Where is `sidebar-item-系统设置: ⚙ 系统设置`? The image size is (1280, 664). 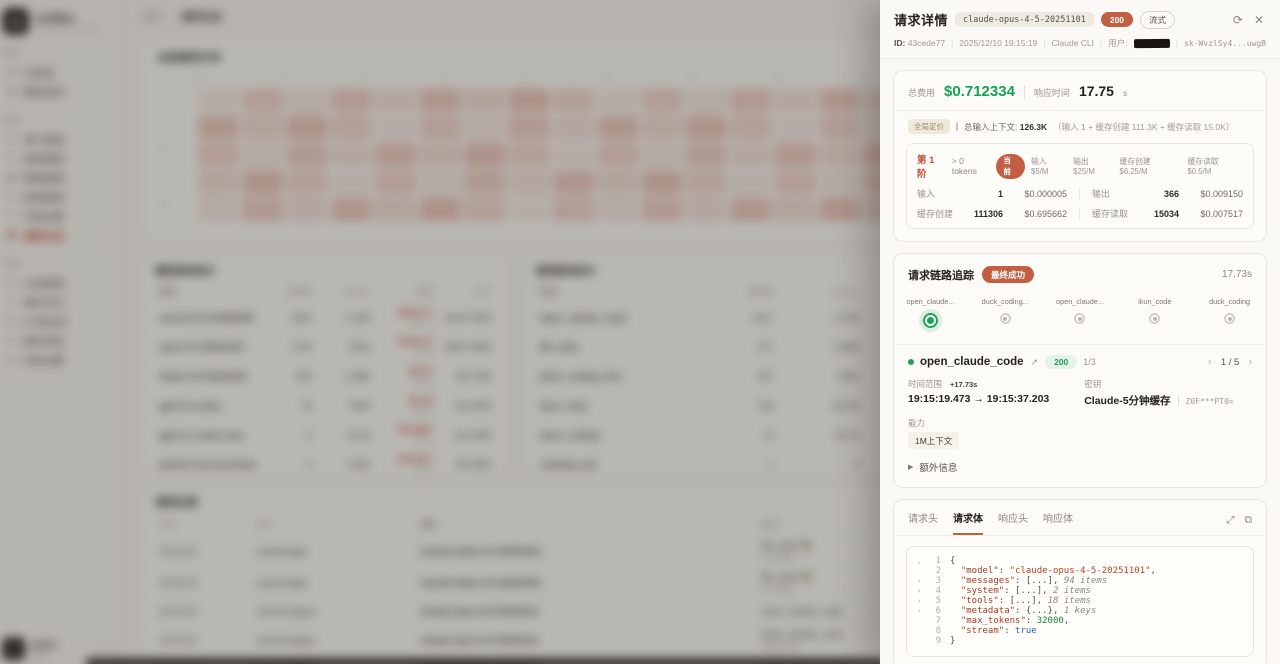
sidebar-item-系统设置: ⚙ 系统设置 is located at coordinates (57, 359).